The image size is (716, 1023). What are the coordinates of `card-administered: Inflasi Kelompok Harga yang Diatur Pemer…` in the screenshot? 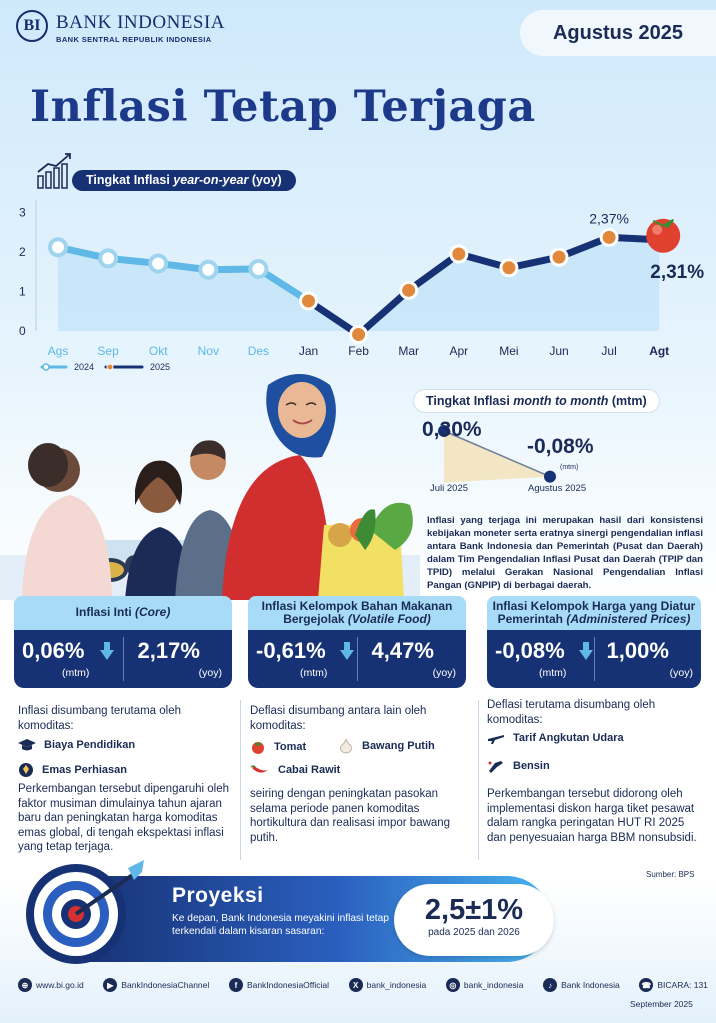 It's located at (594, 642).